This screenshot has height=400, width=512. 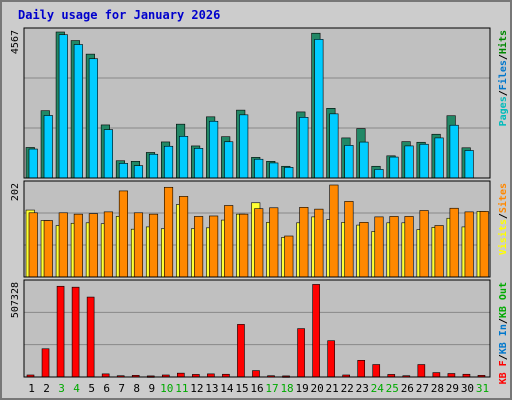 What do you see at coordinates (271, 388) in the screenshot?
I see `x-tick-label: 17` at bounding box center [271, 388].